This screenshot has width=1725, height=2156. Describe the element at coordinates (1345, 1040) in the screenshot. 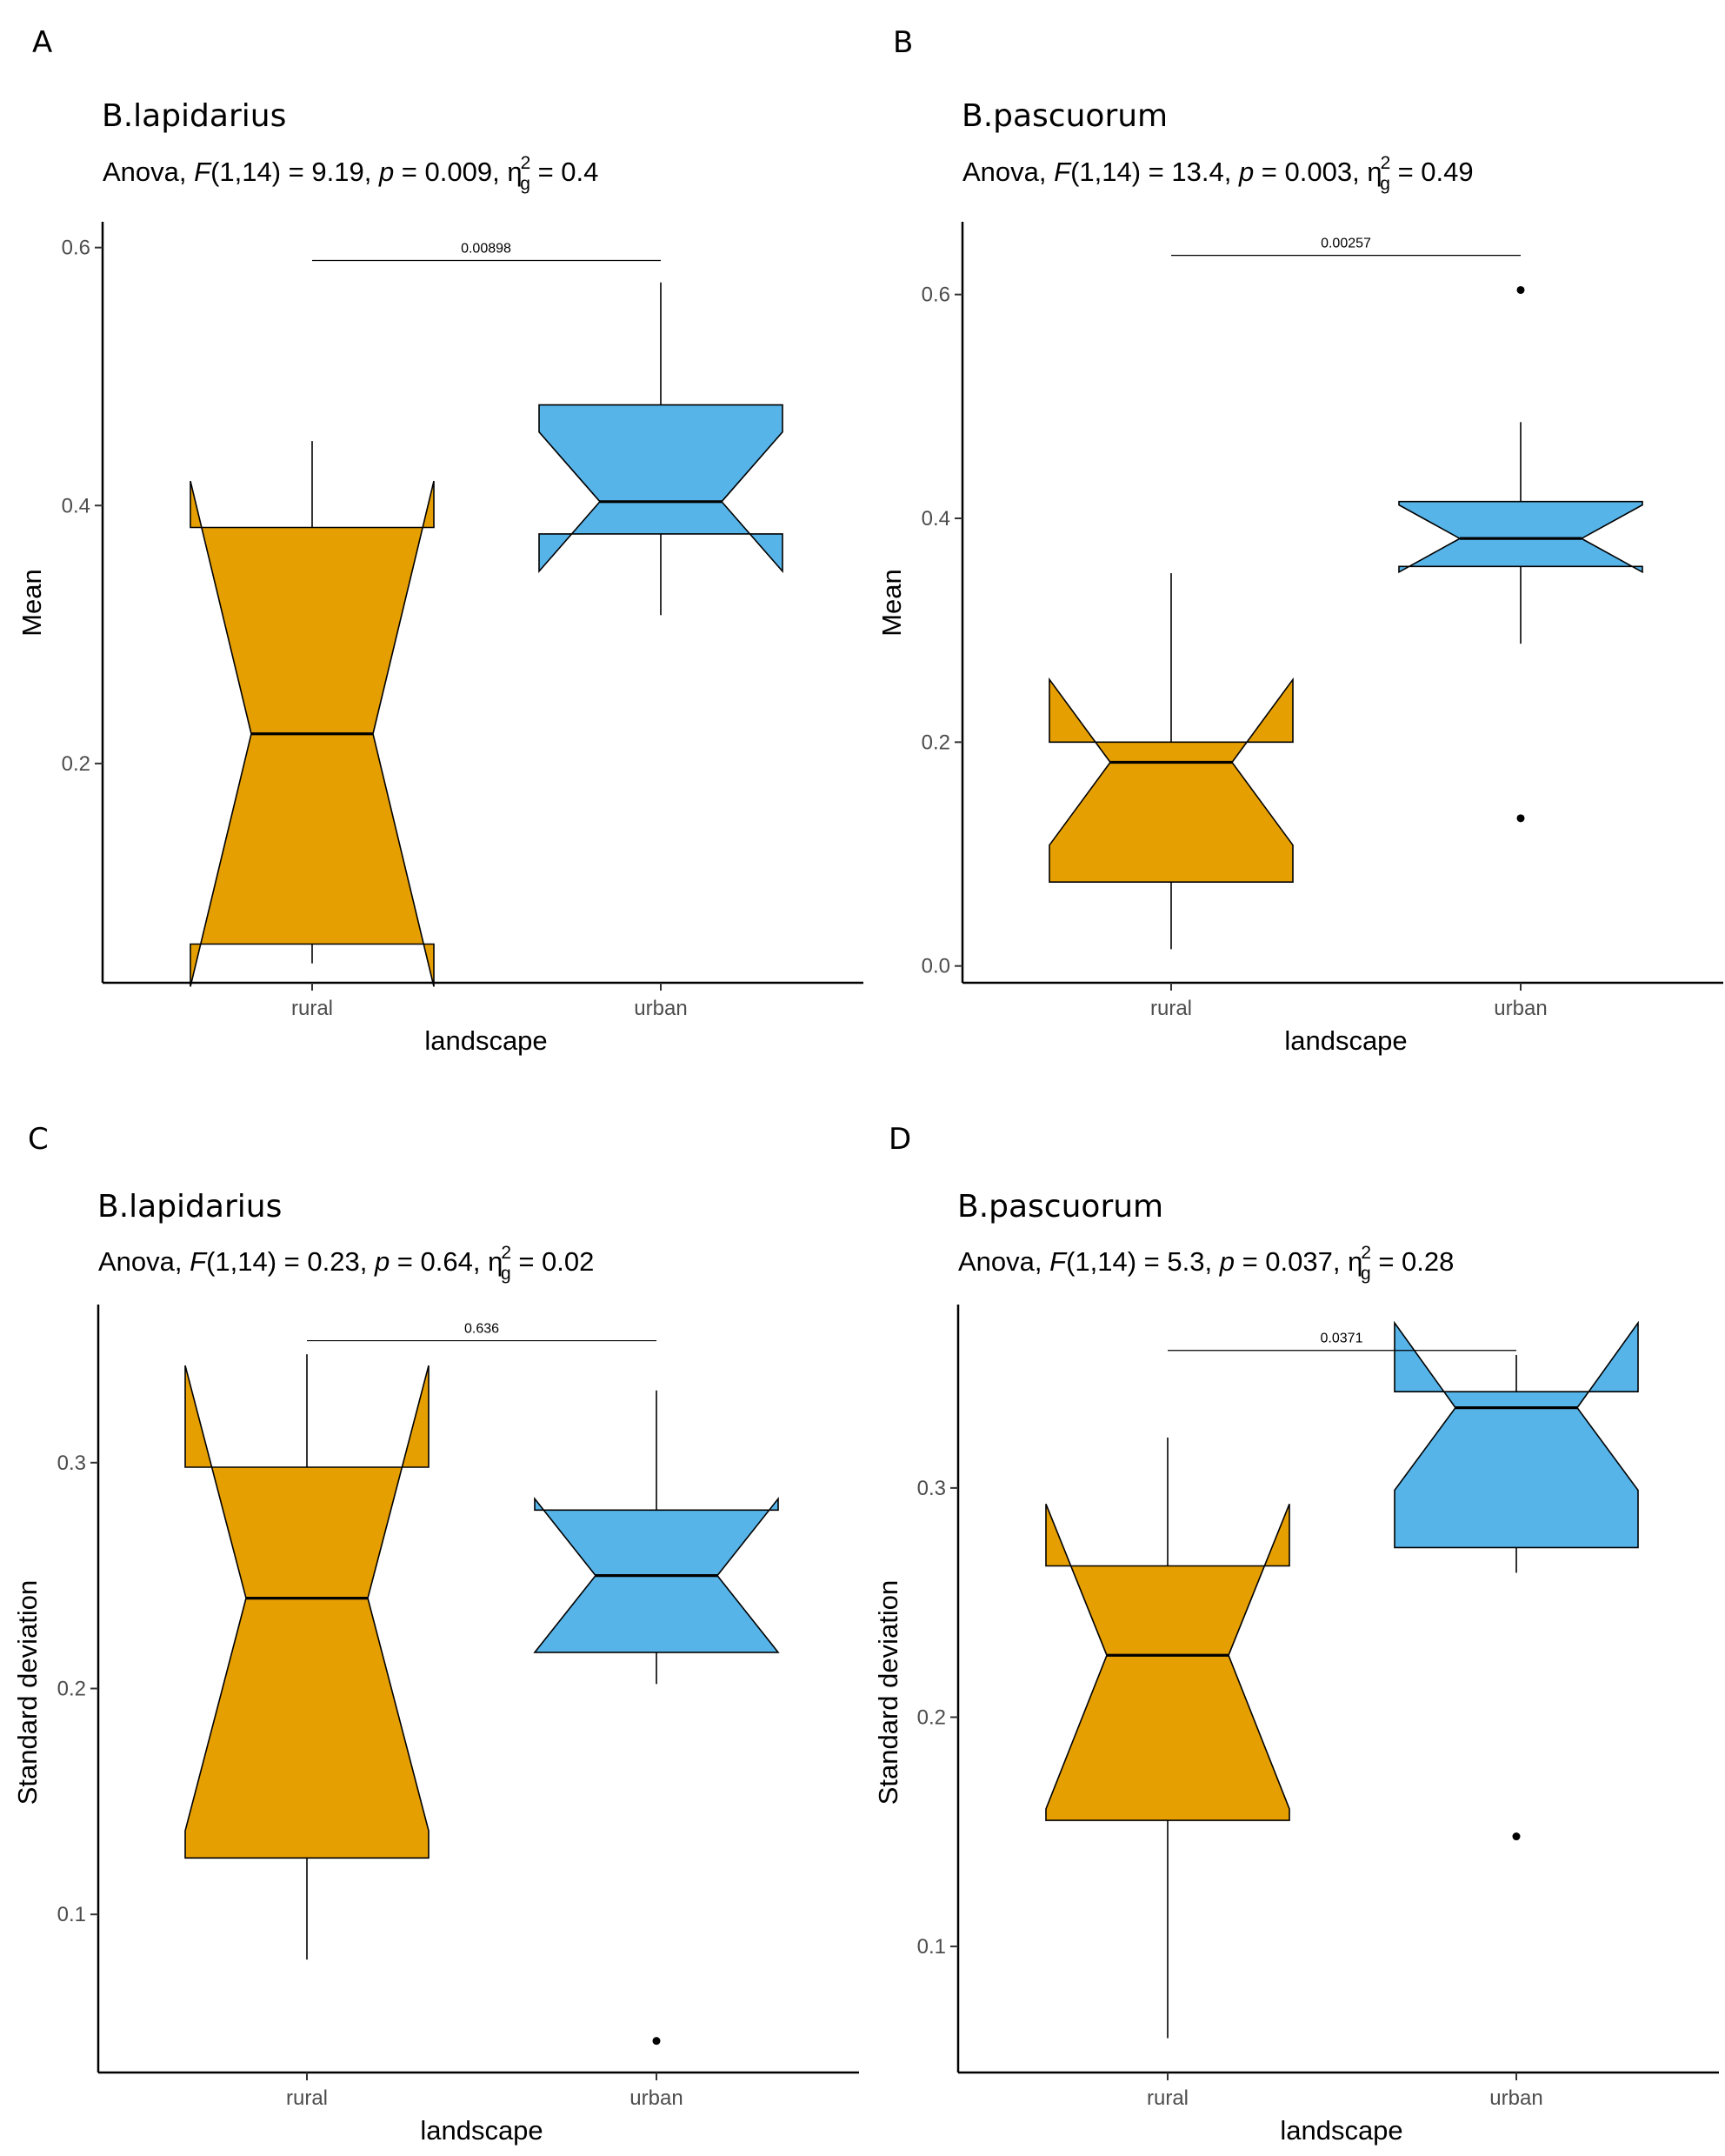

I see `panel-b-x-axis-title: landscape` at that location.